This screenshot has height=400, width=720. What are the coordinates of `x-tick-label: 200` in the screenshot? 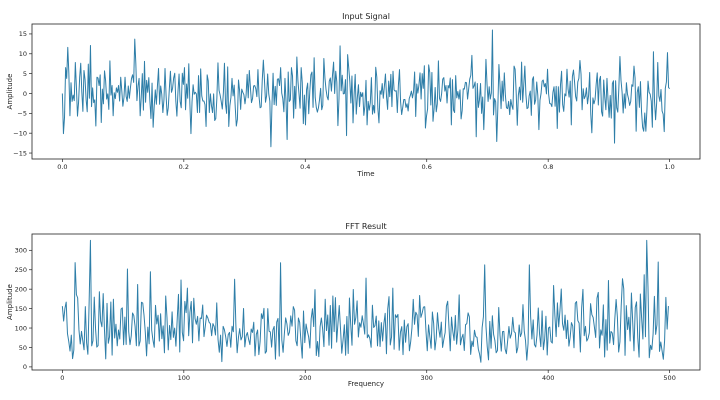 It's located at (305, 378).